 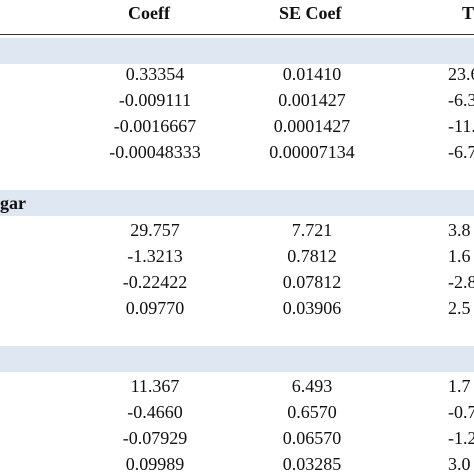 What do you see at coordinates (461, 74) in the screenshot?
I see `t-cell: 23.6` at bounding box center [461, 74].